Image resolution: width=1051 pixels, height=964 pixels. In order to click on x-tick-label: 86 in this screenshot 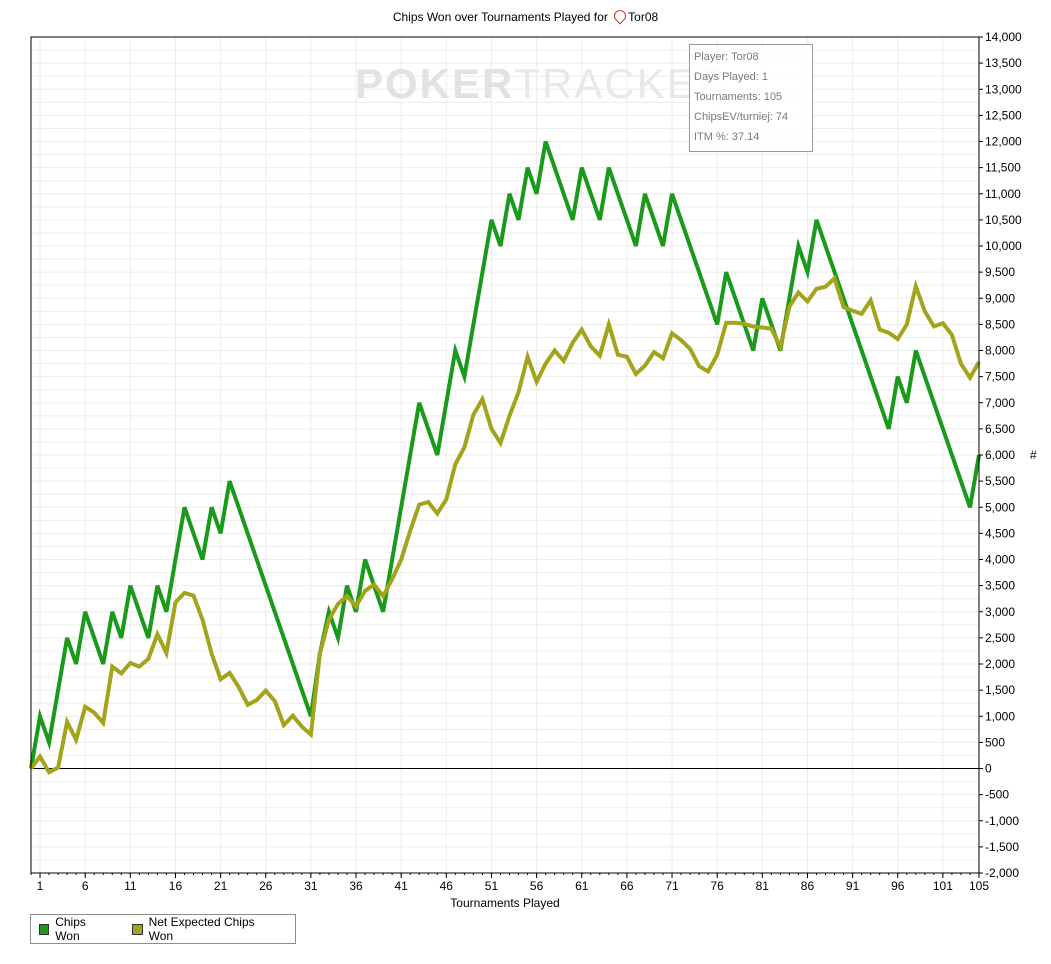, I will do `click(808, 886)`.